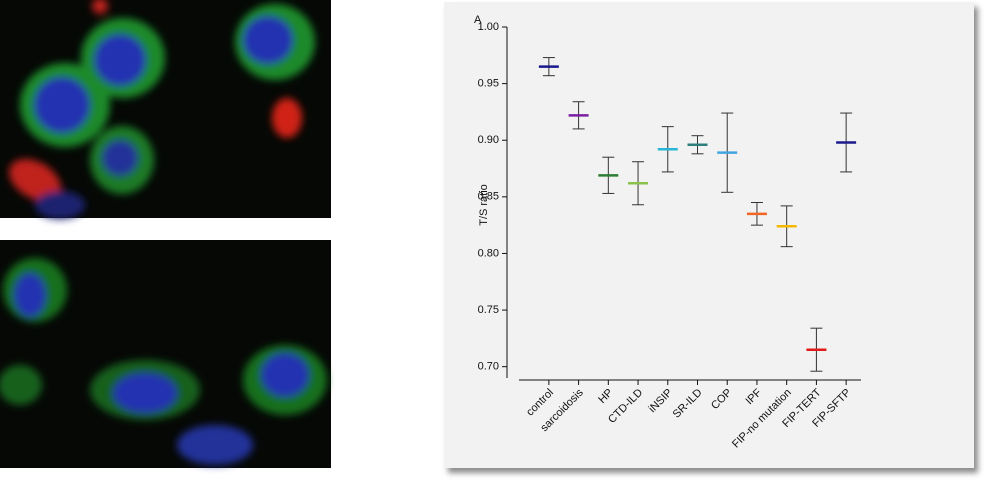  Describe the element at coordinates (488, 310) in the screenshot. I see `y-tick-label: 0.75` at that location.